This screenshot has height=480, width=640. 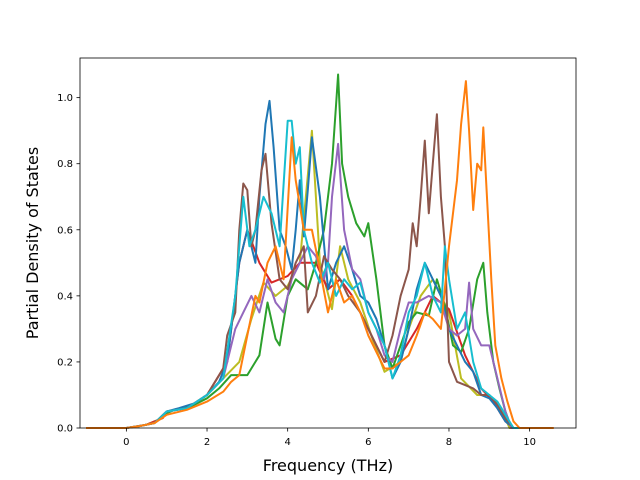 I want to click on x-axis-label: Frequency (THz), so click(x=328, y=465).